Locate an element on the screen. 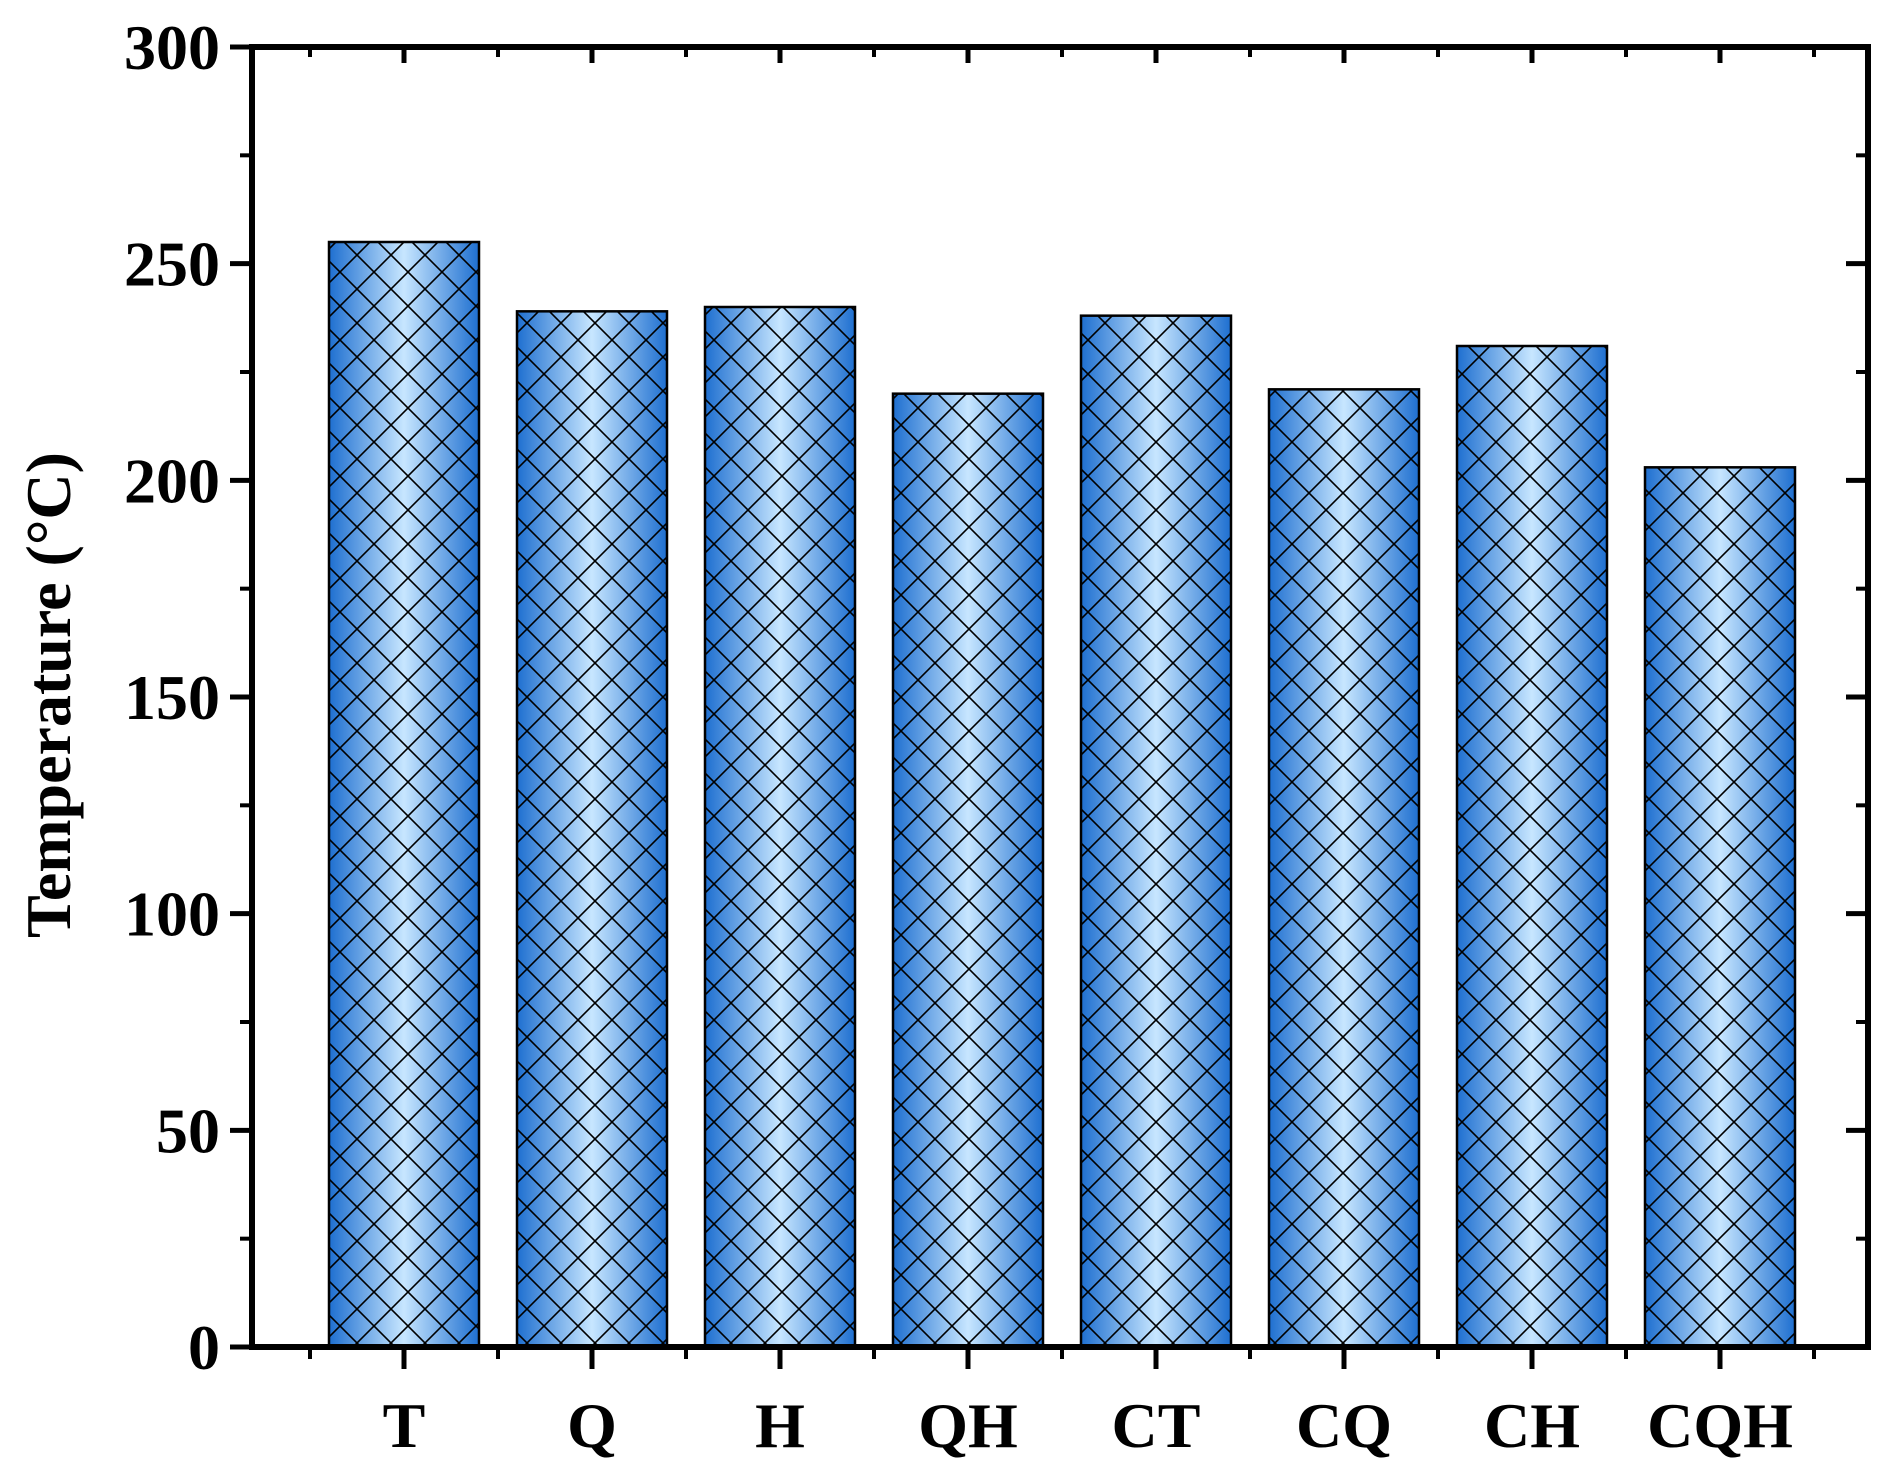 The height and width of the screenshot is (1481, 1892). y-tick-label: 50 is located at coordinates (188, 1130).